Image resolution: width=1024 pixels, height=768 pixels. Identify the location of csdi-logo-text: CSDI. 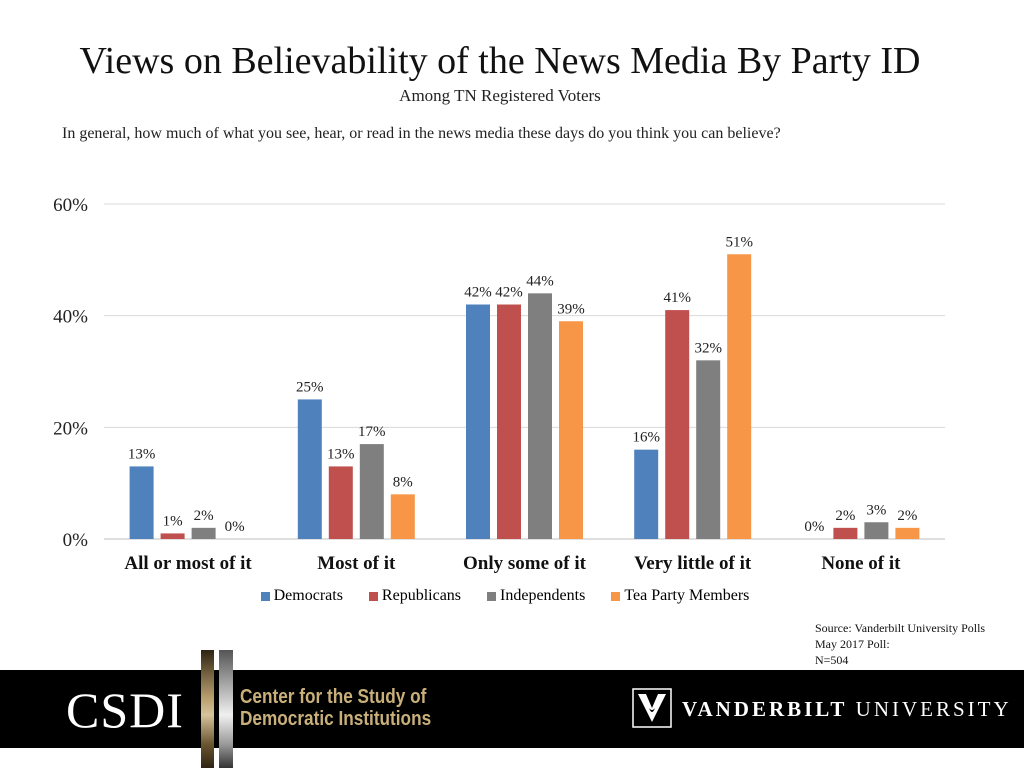
(125, 710).